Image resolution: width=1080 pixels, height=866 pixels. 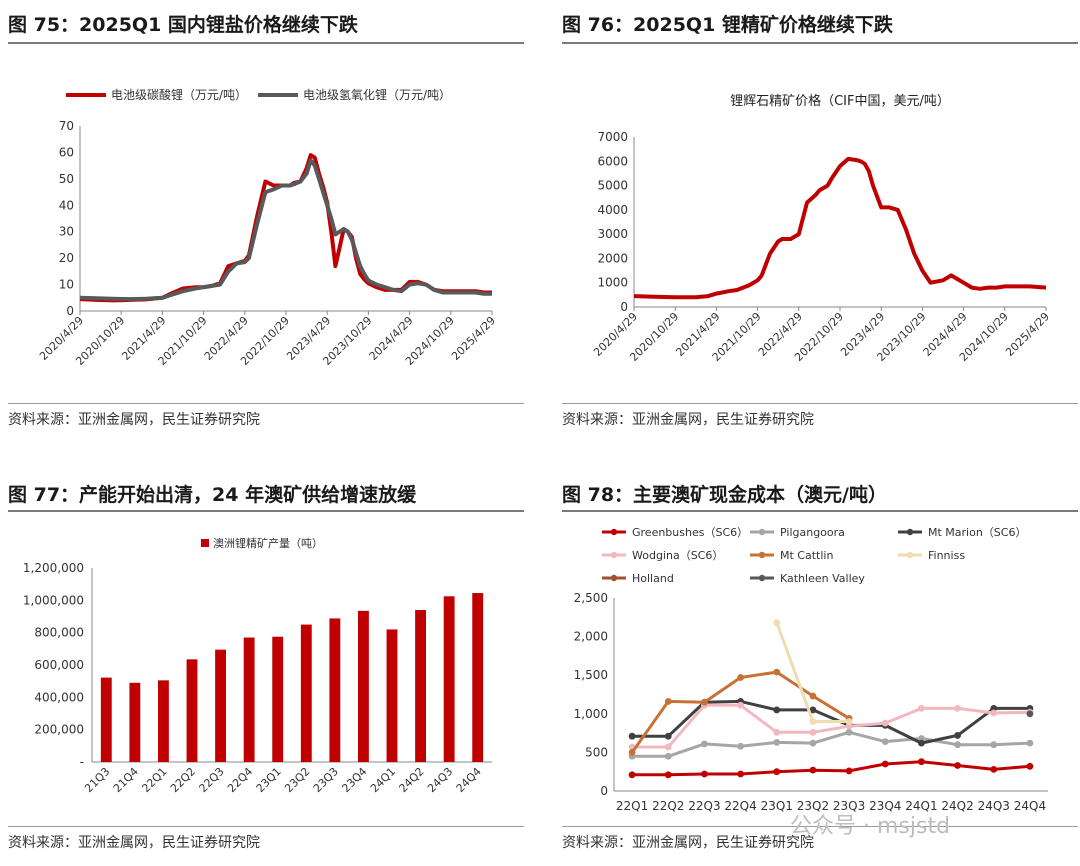 What do you see at coordinates (66, 232) in the screenshot?
I see `y-tick-label: 30` at bounding box center [66, 232].